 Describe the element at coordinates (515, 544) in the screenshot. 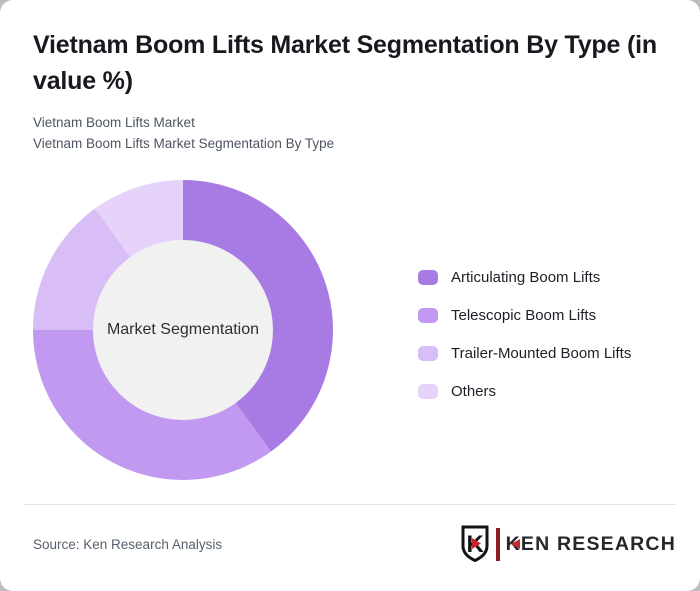

I see `brand-k-accent-icon` at that location.